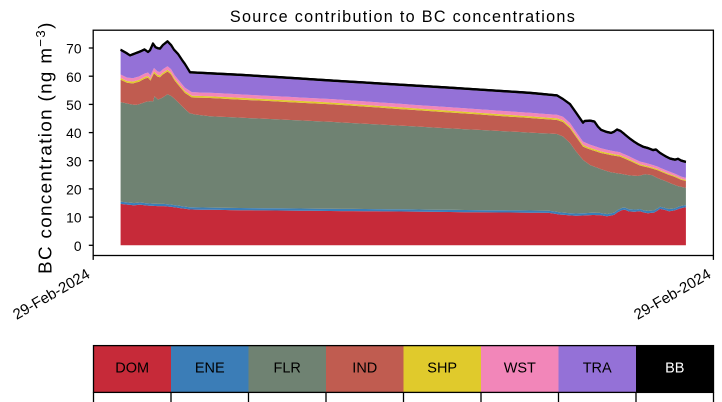 This screenshot has height=402, width=722. What do you see at coordinates (442, 369) in the screenshot?
I see `svg-text: SHP` at bounding box center [442, 369].